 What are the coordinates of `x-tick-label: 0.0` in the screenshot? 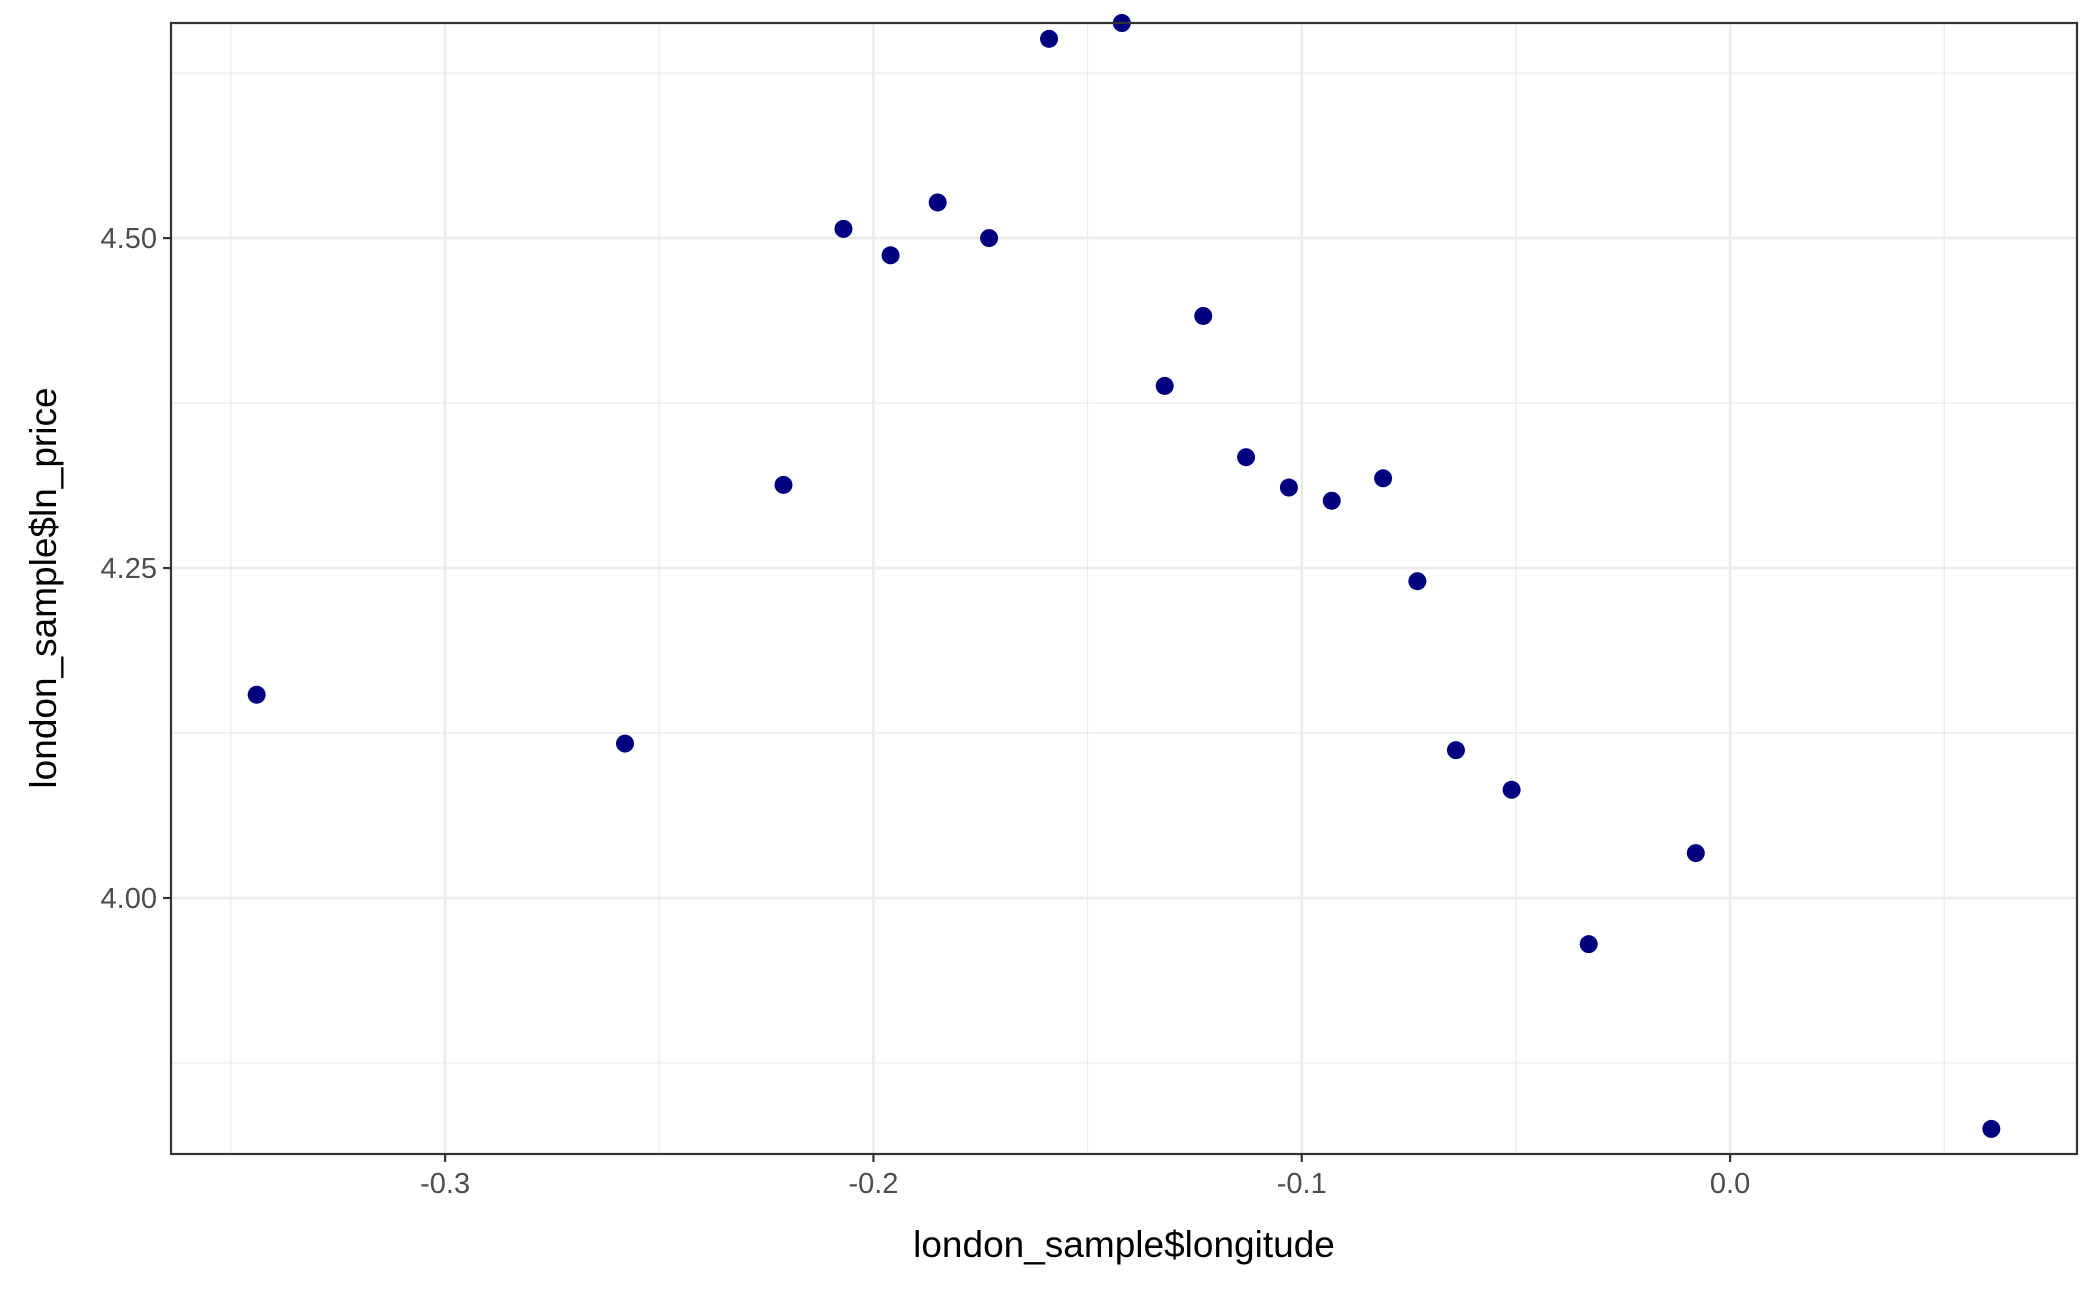 It's located at (1730, 1184).